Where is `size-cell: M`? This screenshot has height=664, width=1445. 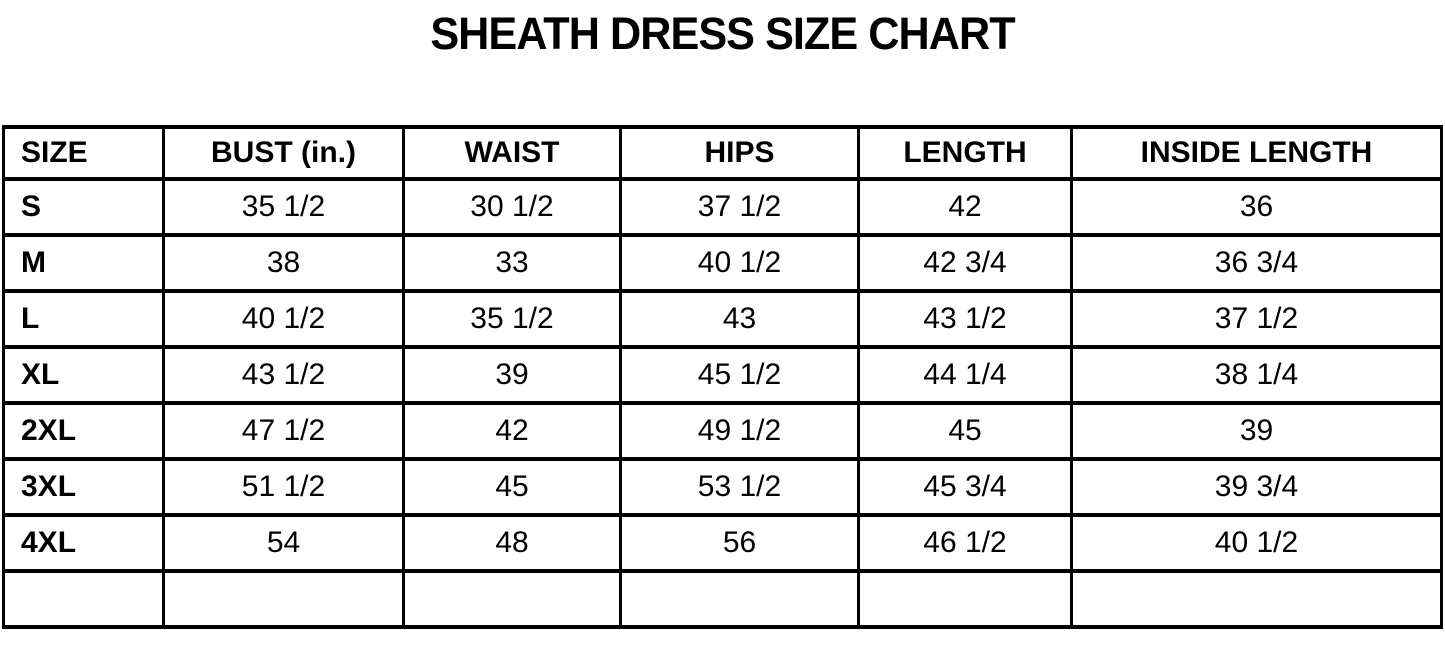
size-cell: M is located at coordinates (83, 263).